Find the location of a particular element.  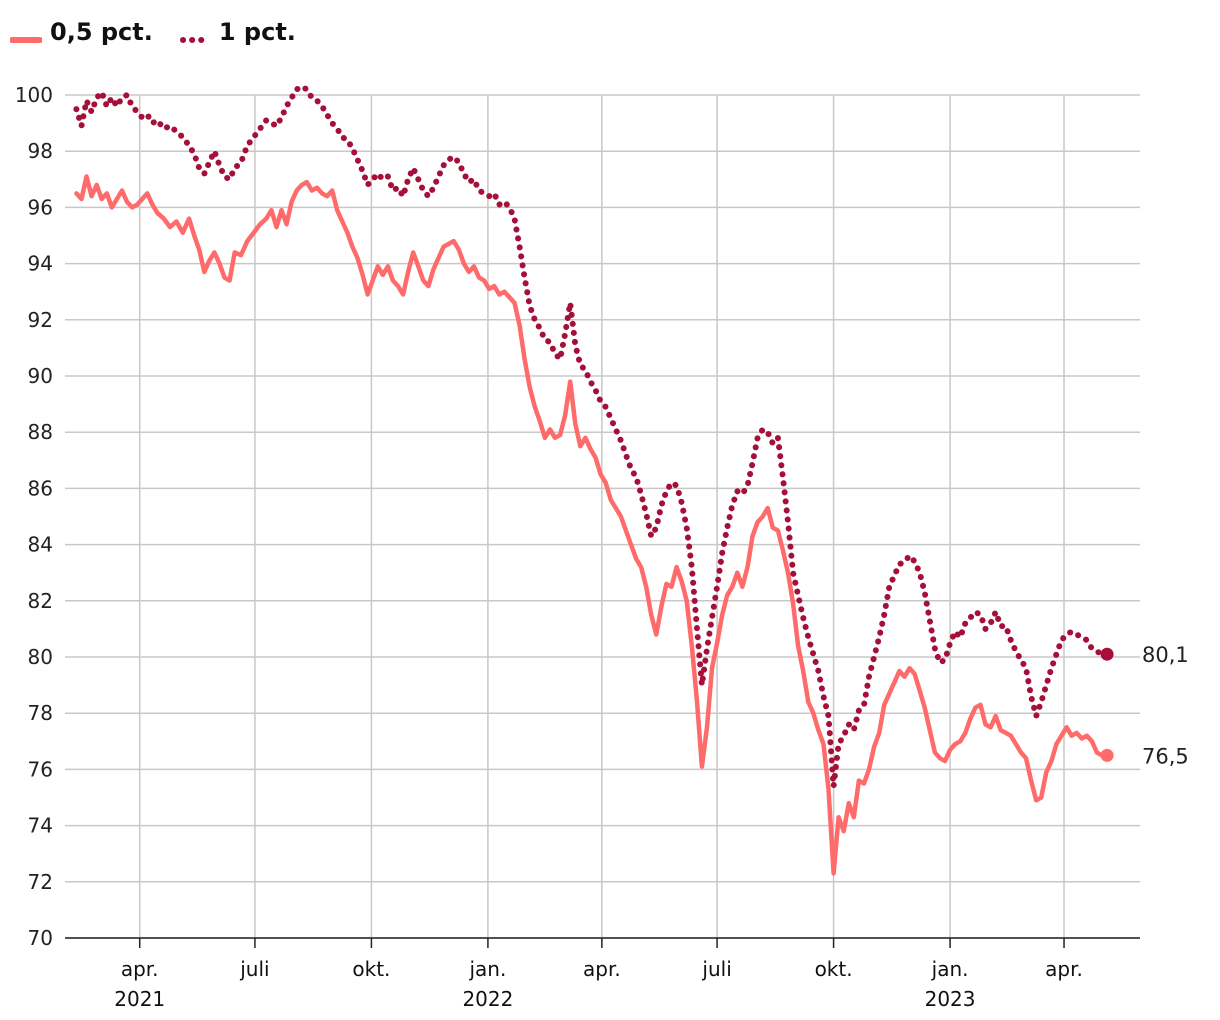

legend-label: 0,5 pct. is located at coordinates (101, 32).